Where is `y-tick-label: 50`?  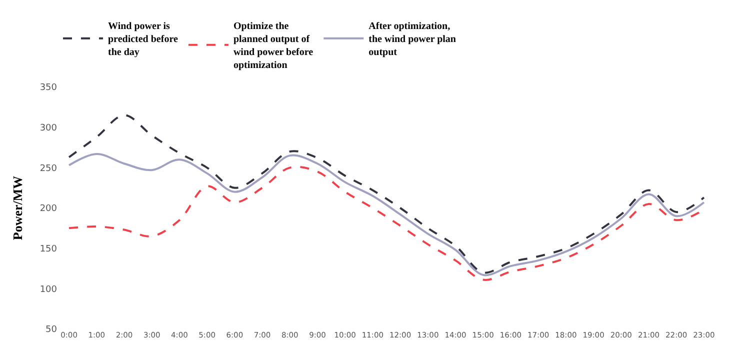 y-tick-label: 50 is located at coordinates (52, 330).